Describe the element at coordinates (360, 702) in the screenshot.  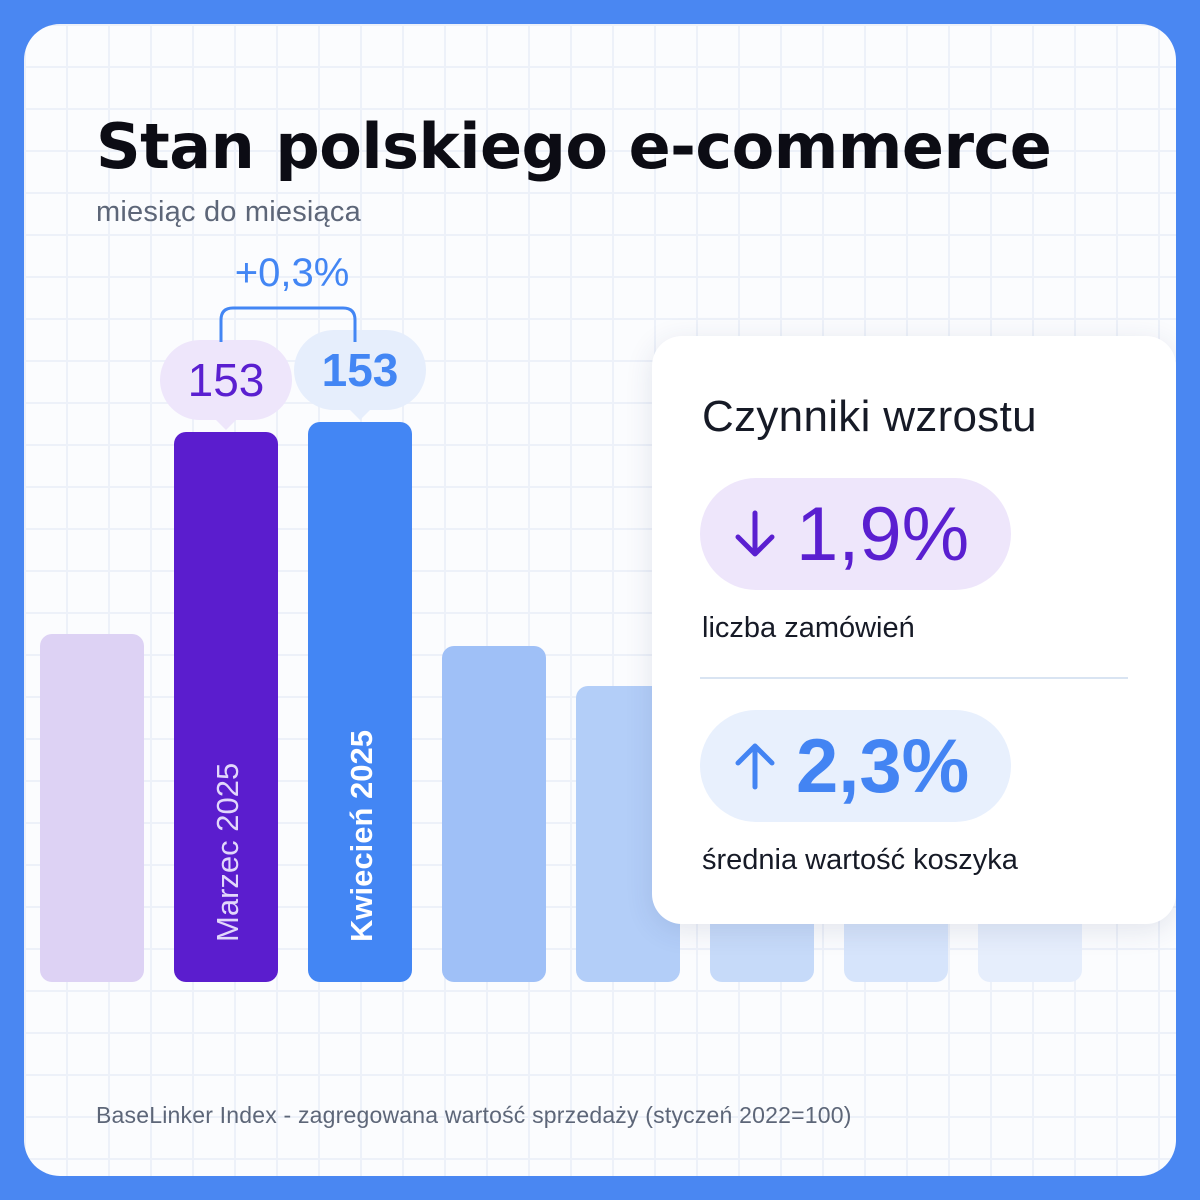
I see `bar-april-2025` at that location.